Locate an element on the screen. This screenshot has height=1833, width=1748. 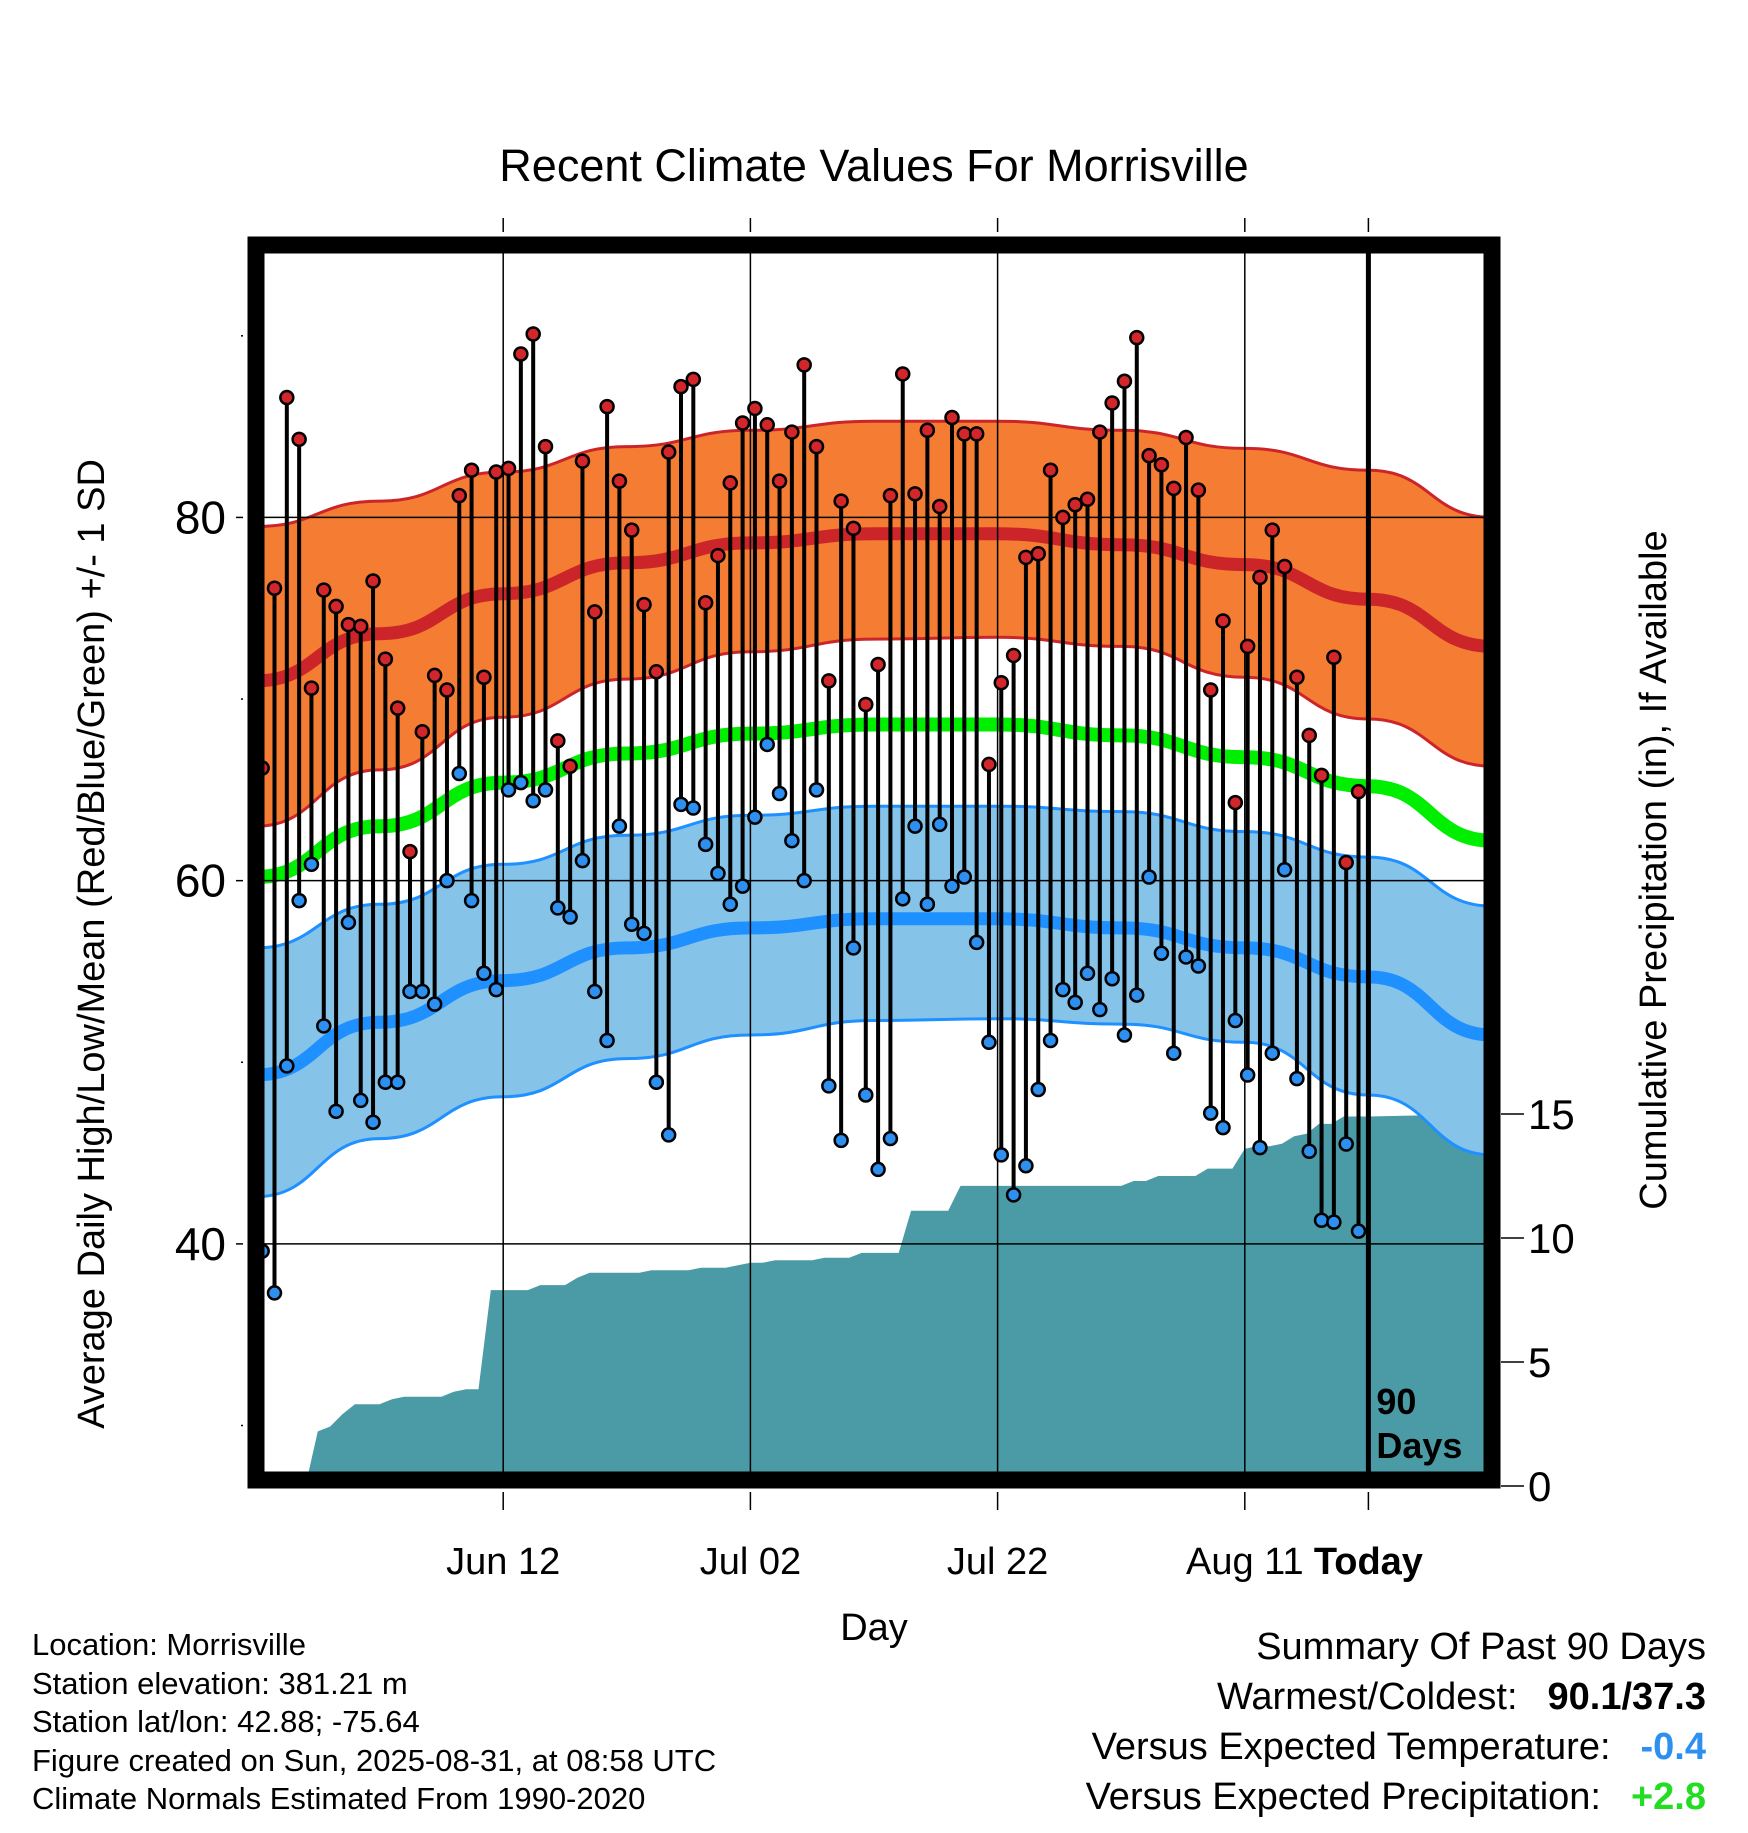
location-text: Location: Morrisville is located at coordinates (169, 1644).